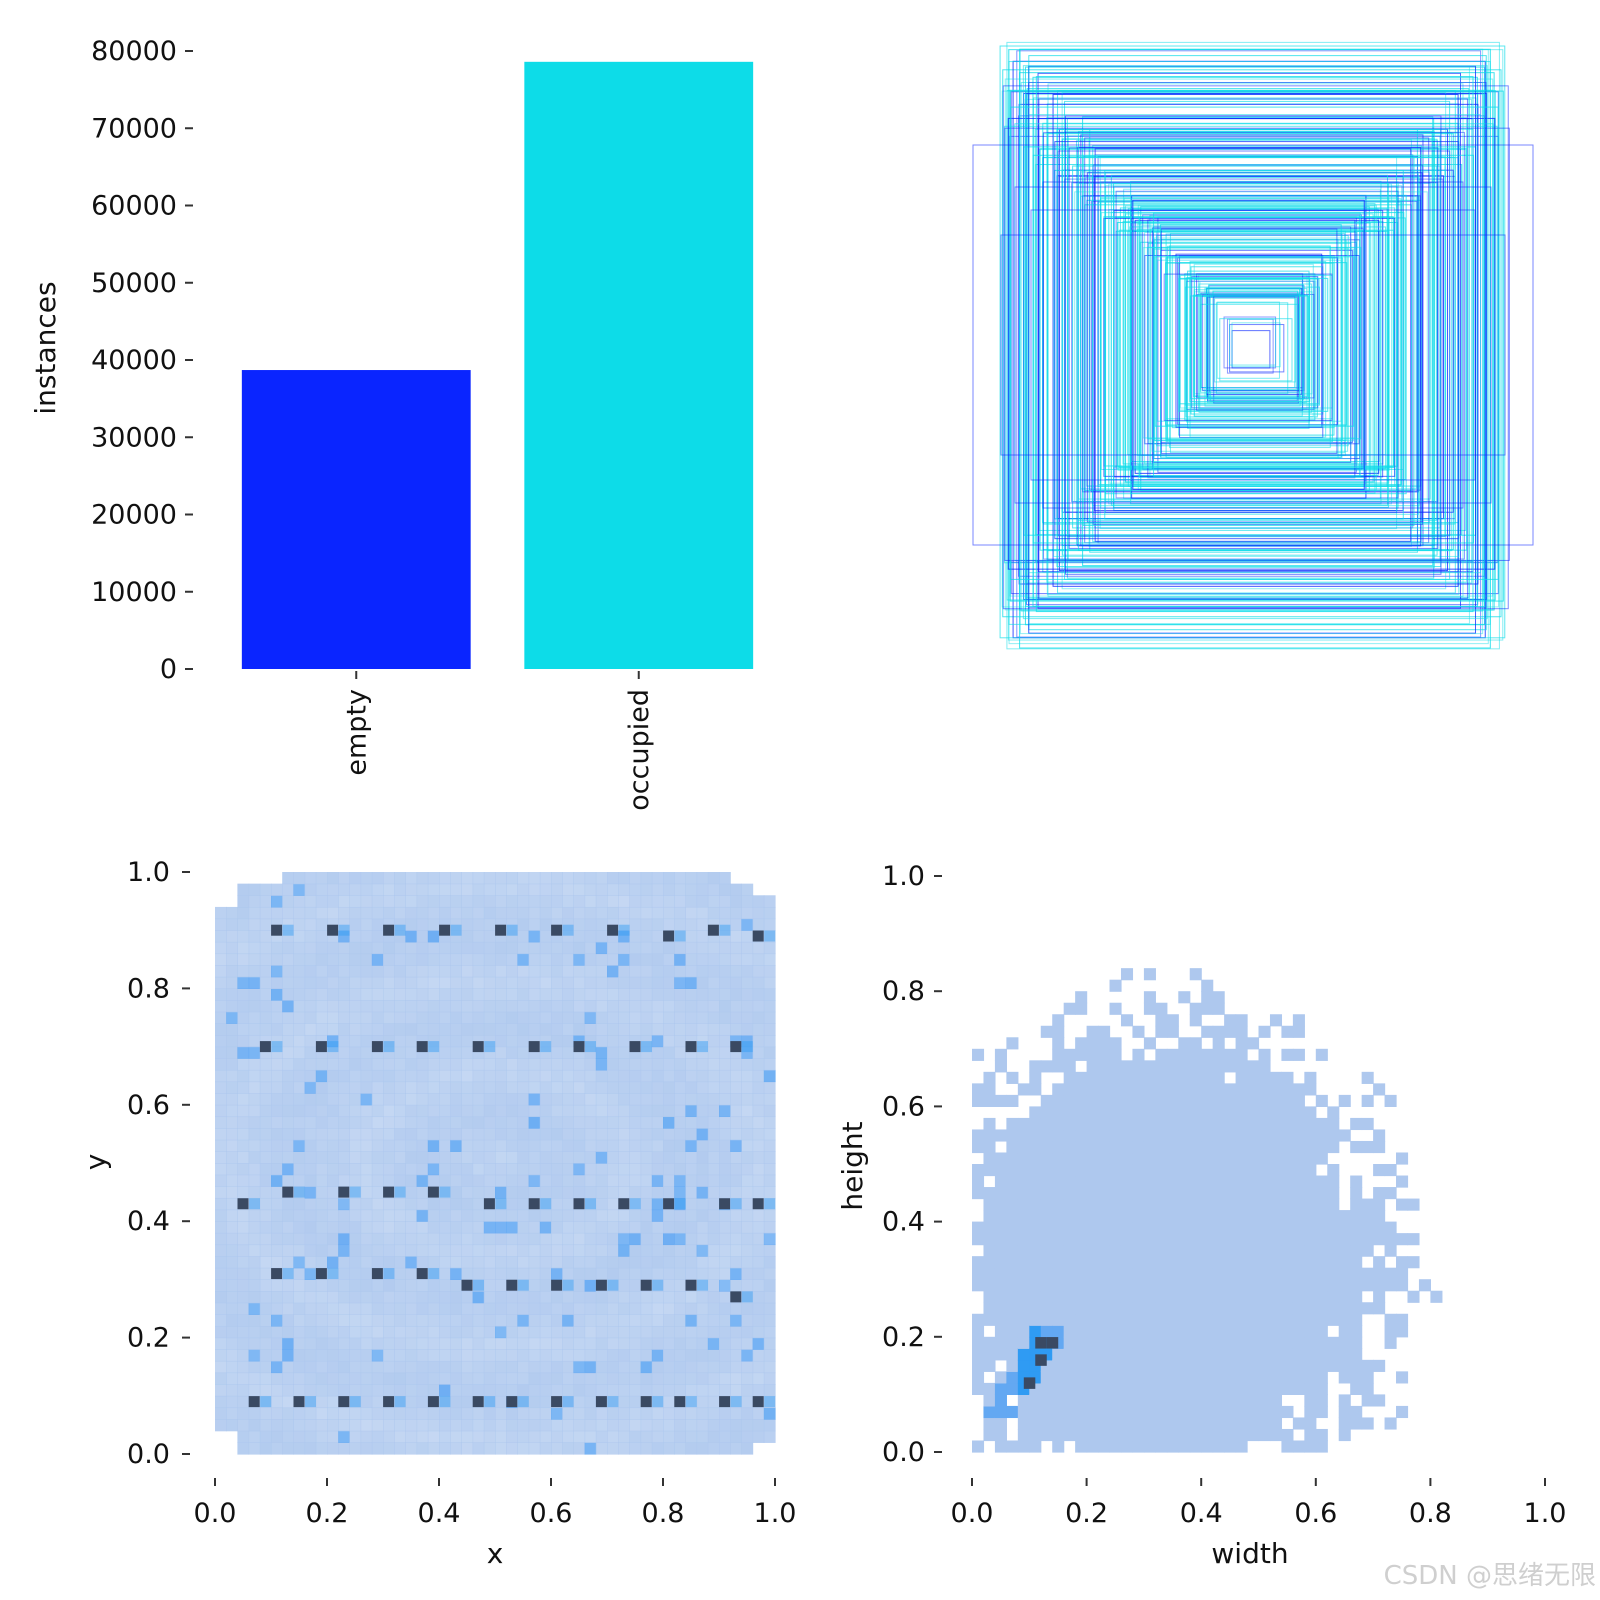 The height and width of the screenshot is (1600, 1600). I want to click on xy-dense-cell, so click(557, 1285).